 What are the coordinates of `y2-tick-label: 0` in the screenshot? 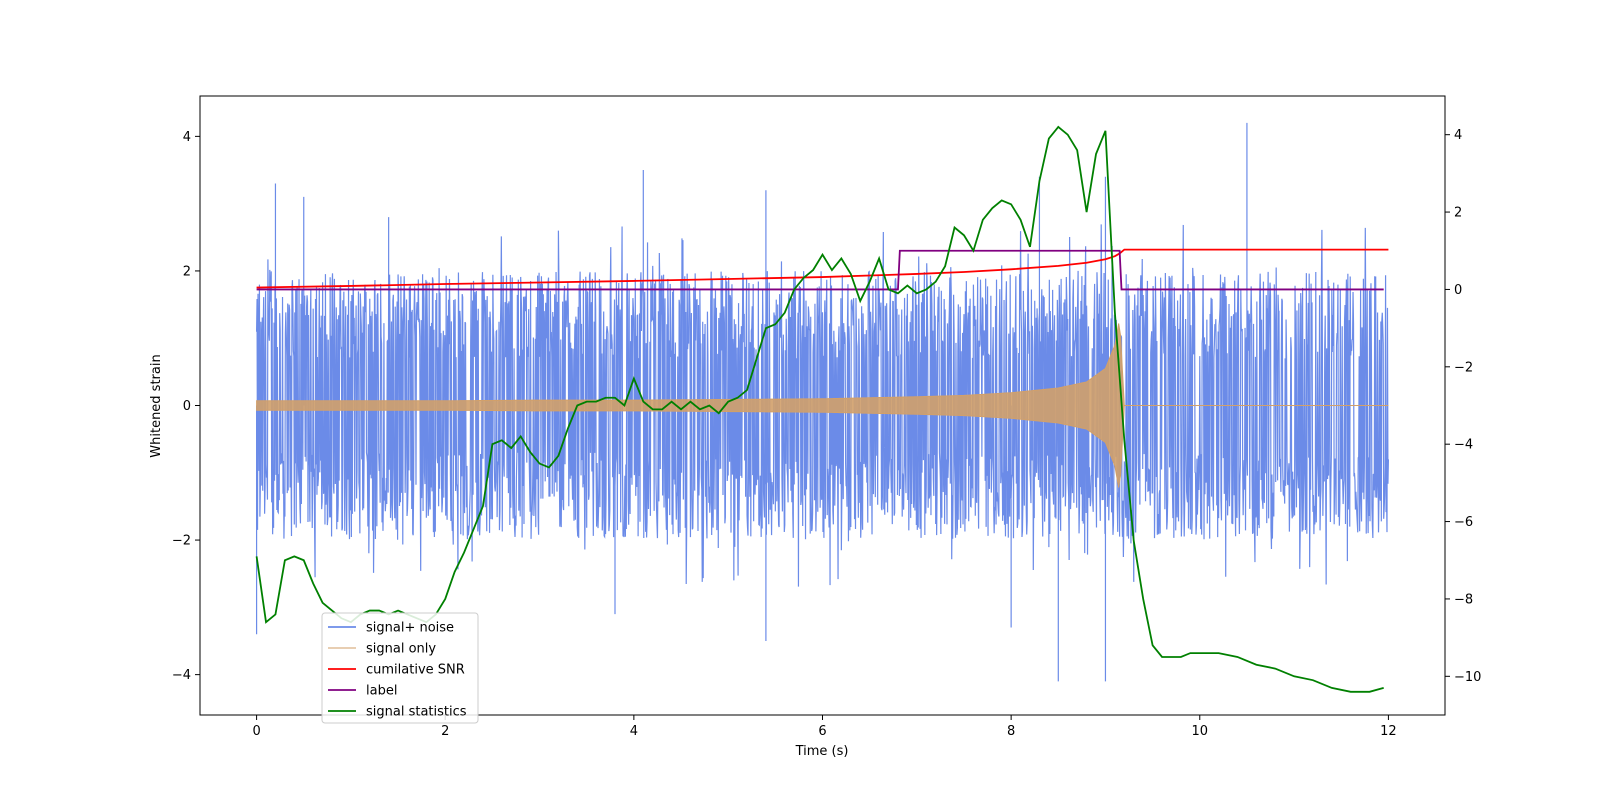 It's located at (1458, 290).